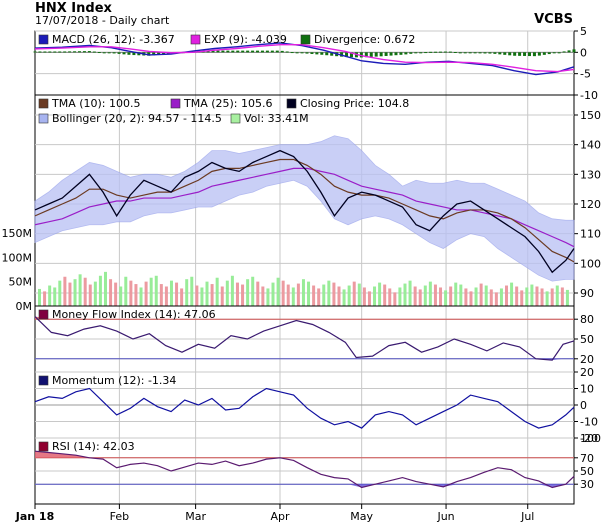 Image resolution: width=601 pixels, height=526 pixels. Describe the element at coordinates (17, 233) in the screenshot. I see `volume-axis-label: 150M` at that location.